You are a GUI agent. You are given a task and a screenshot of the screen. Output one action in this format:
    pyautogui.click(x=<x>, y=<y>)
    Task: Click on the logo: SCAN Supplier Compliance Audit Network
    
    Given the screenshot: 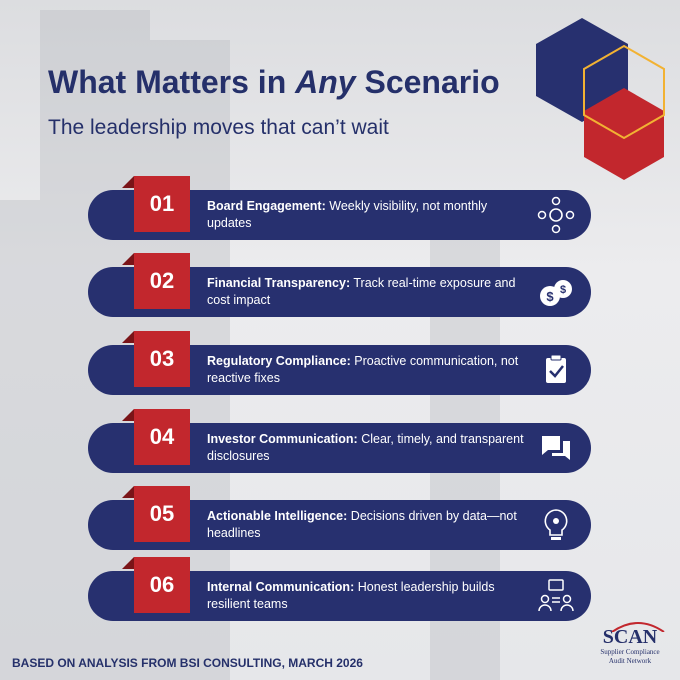 What is the action you would take?
    pyautogui.click(x=630, y=644)
    